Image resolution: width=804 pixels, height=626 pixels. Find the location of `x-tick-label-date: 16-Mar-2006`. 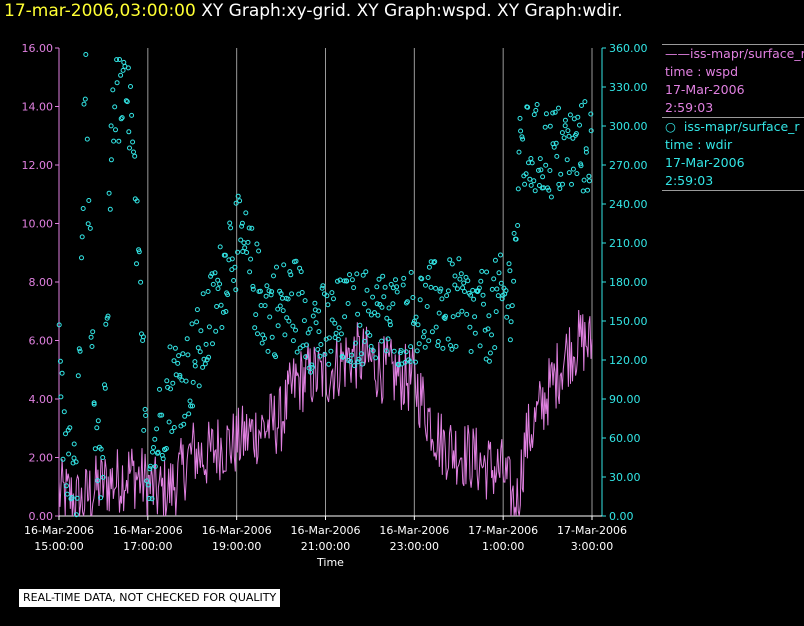

x-tick-label-date: 16-Mar-2006 is located at coordinates (414, 530).